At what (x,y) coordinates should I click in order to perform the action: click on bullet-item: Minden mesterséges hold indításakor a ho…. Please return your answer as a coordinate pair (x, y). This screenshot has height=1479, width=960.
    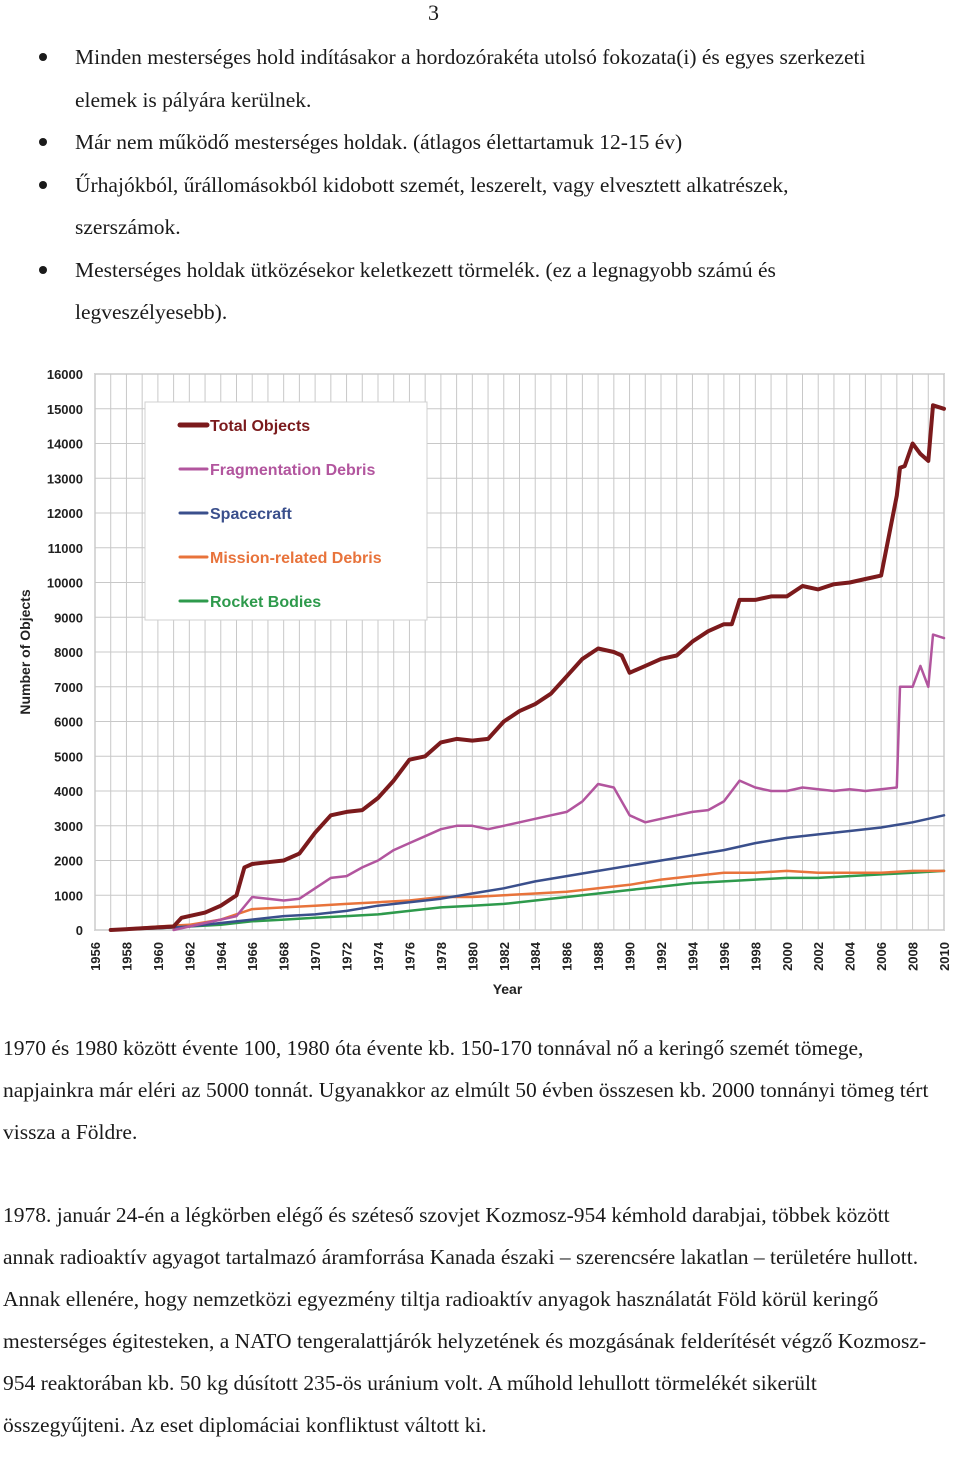
    Looking at the image, I should click on (480, 78).